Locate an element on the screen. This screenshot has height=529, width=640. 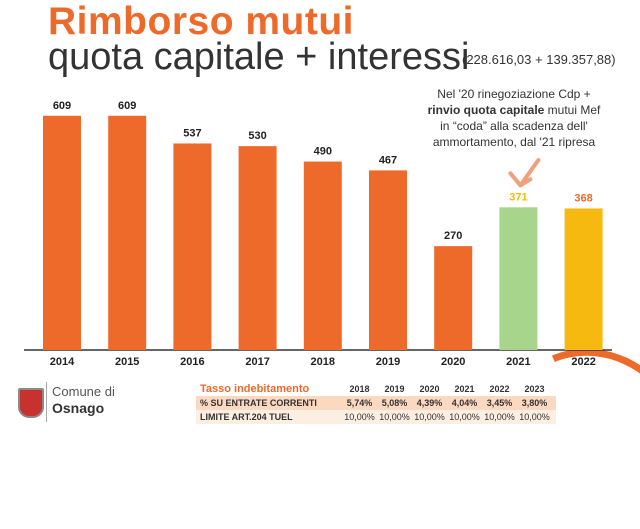
bar-2021 is located at coordinates (518, 278).